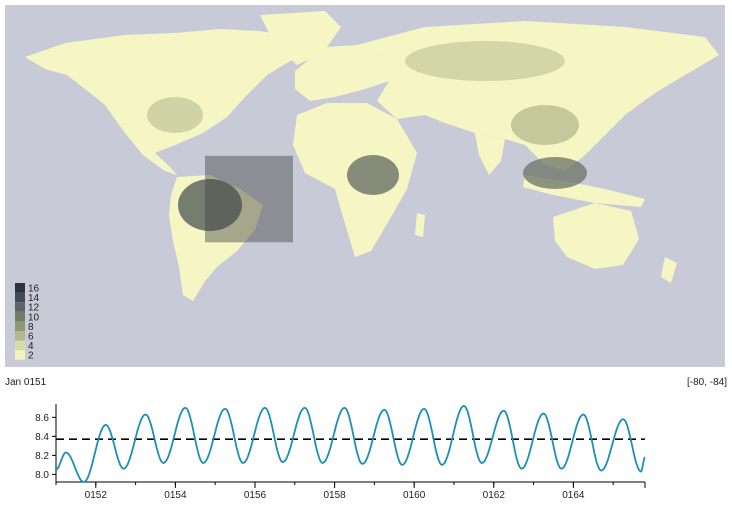  I want to click on madagascar, so click(420, 225).